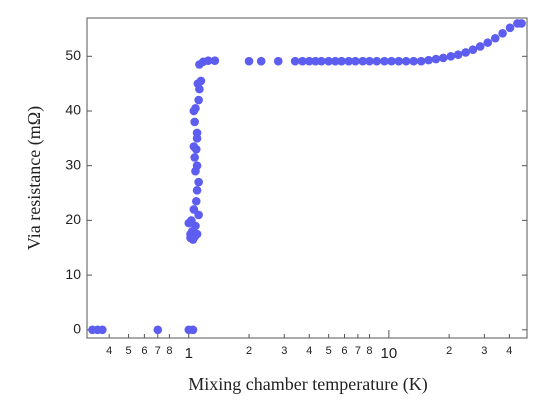 This screenshot has width=557, height=412. What do you see at coordinates (34, 178) in the screenshot?
I see `y-axis-label: Via resistance (mΩ)` at bounding box center [34, 178].